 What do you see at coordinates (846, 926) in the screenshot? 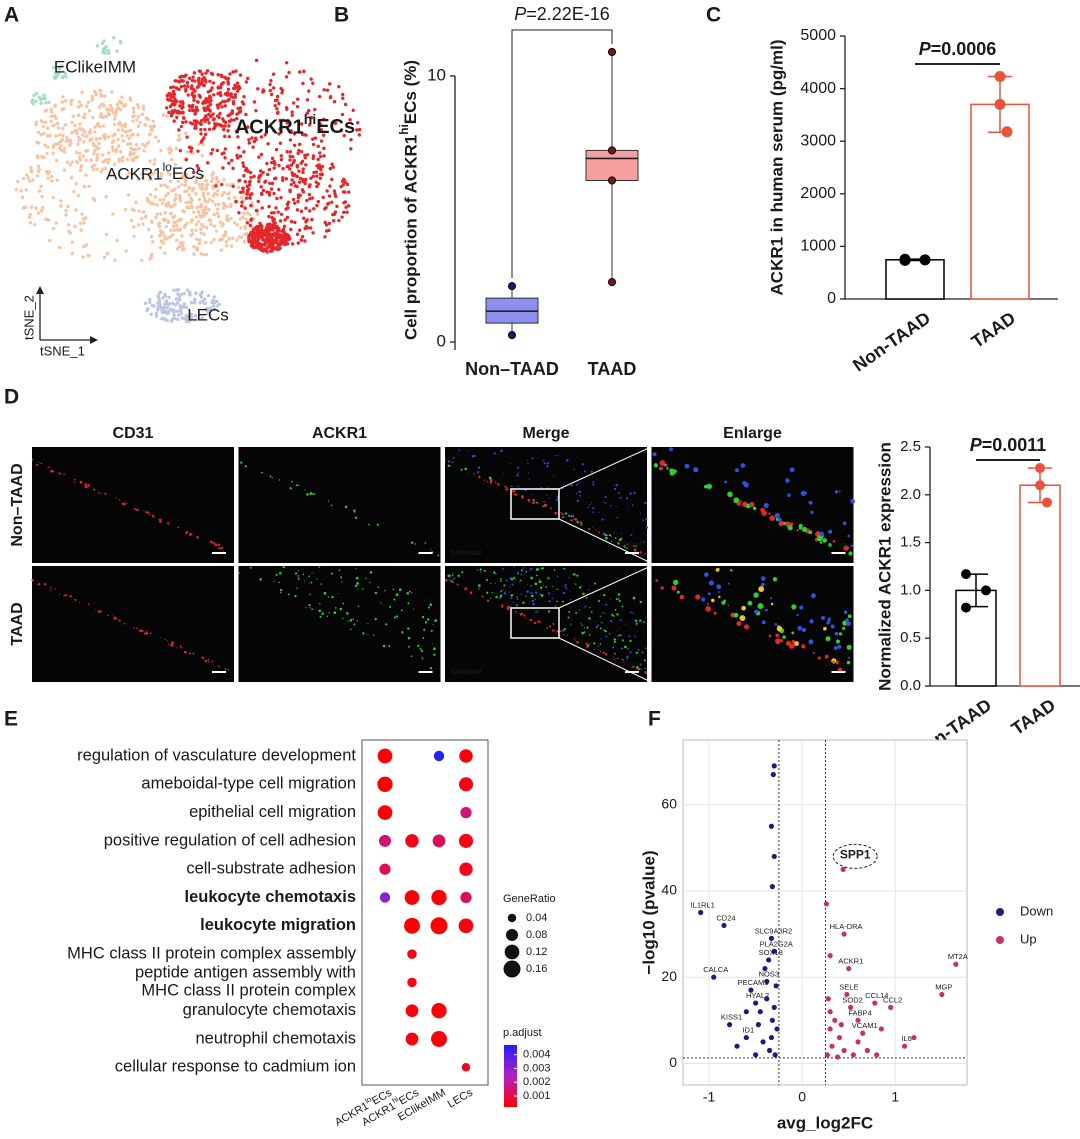
I see `point-label: HLA-DRA` at bounding box center [846, 926].